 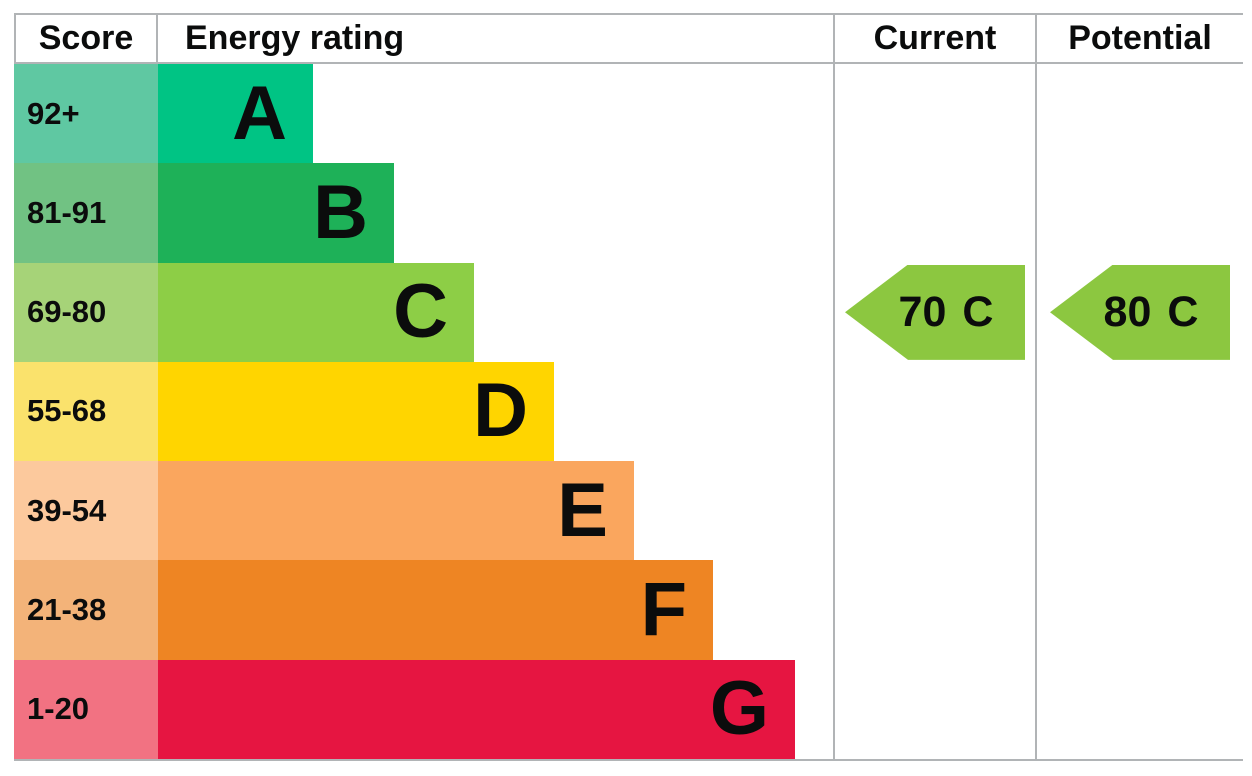 What do you see at coordinates (259, 113) in the screenshot?
I see `energy-band-letter: A` at bounding box center [259, 113].